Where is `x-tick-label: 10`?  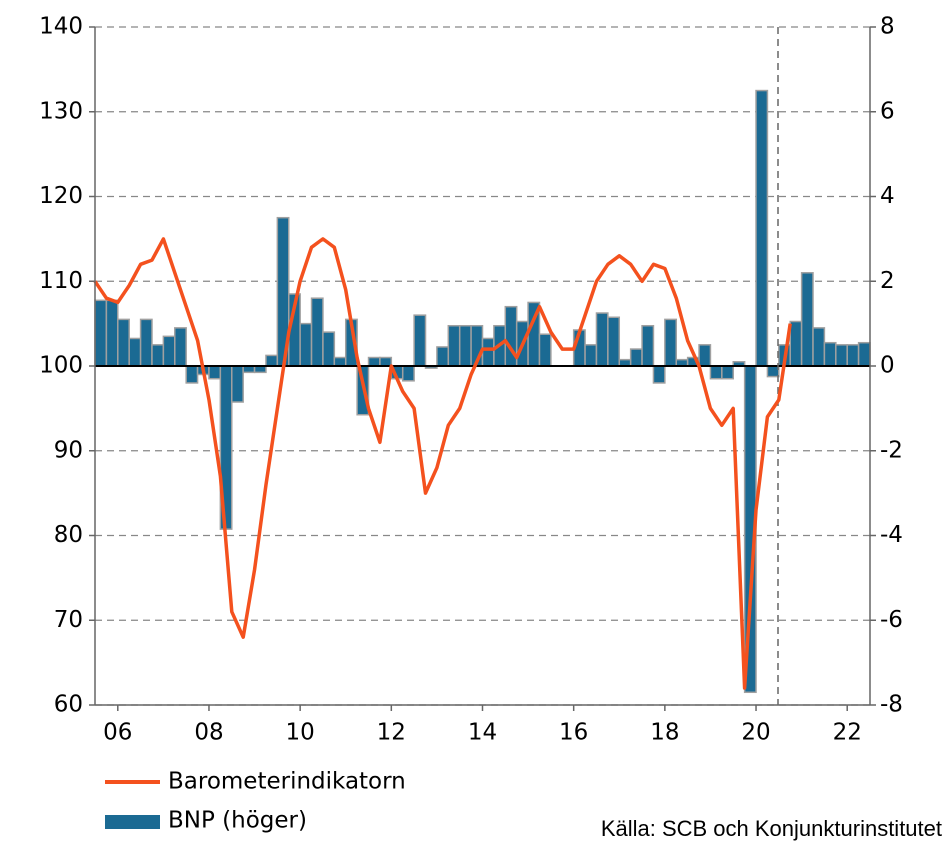 x-tick-label: 10 is located at coordinates (300, 733).